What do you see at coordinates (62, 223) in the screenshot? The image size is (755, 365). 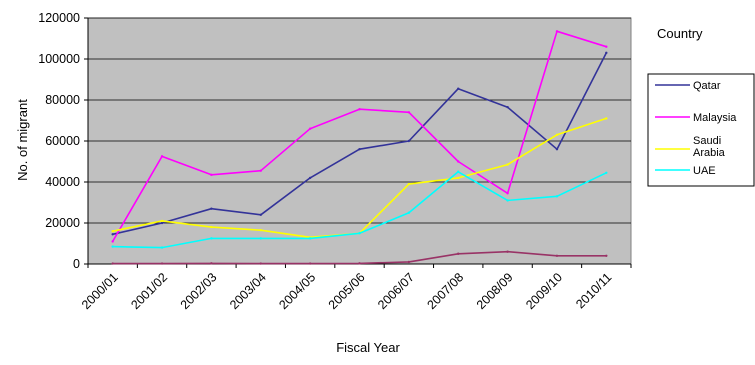 I see `y-tick-label: 20000` at bounding box center [62, 223].